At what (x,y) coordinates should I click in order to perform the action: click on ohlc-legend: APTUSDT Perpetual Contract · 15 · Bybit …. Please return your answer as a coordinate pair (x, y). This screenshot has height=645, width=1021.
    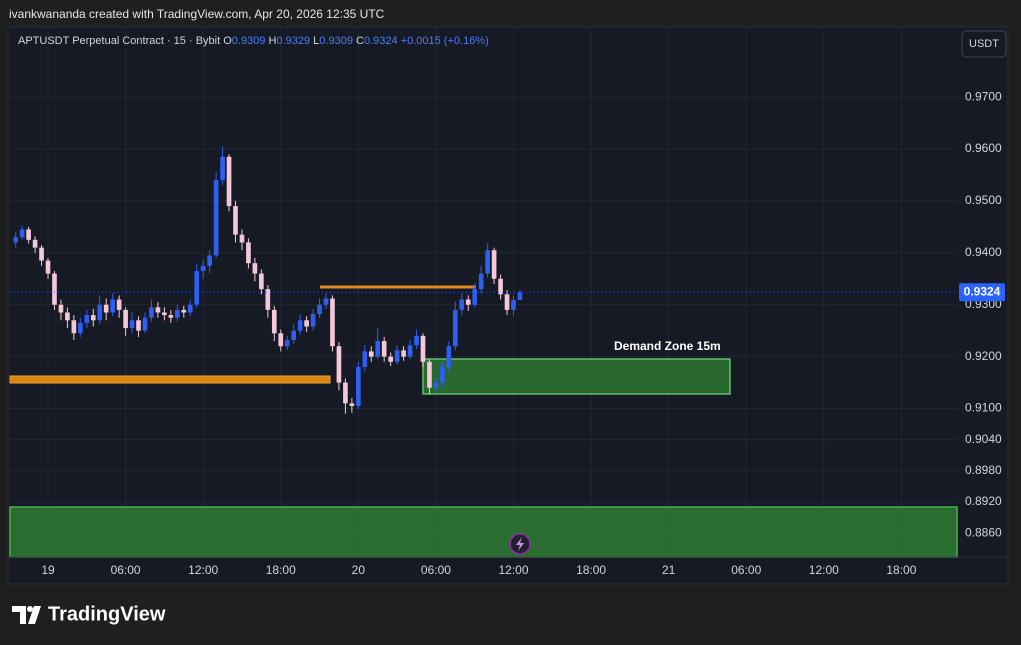
    Looking at the image, I should click on (253, 41).